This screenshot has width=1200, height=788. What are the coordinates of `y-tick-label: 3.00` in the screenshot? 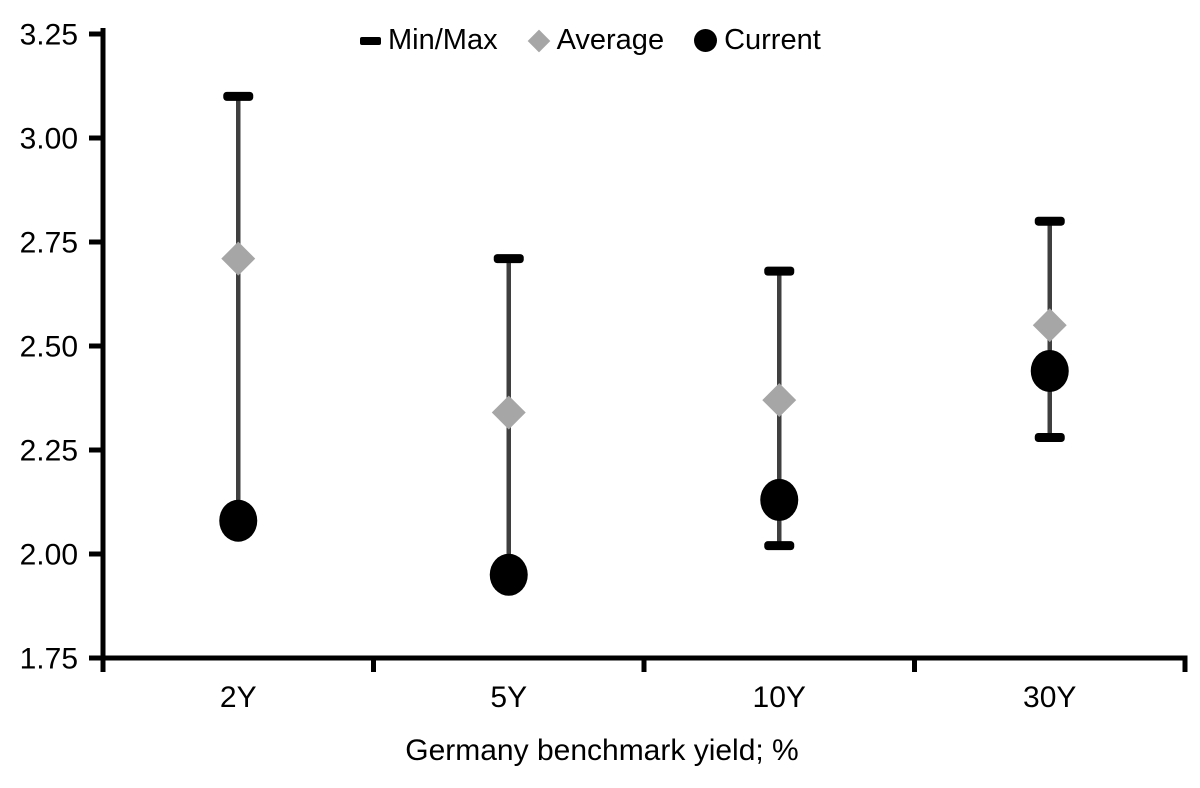 It's located at (49, 139).